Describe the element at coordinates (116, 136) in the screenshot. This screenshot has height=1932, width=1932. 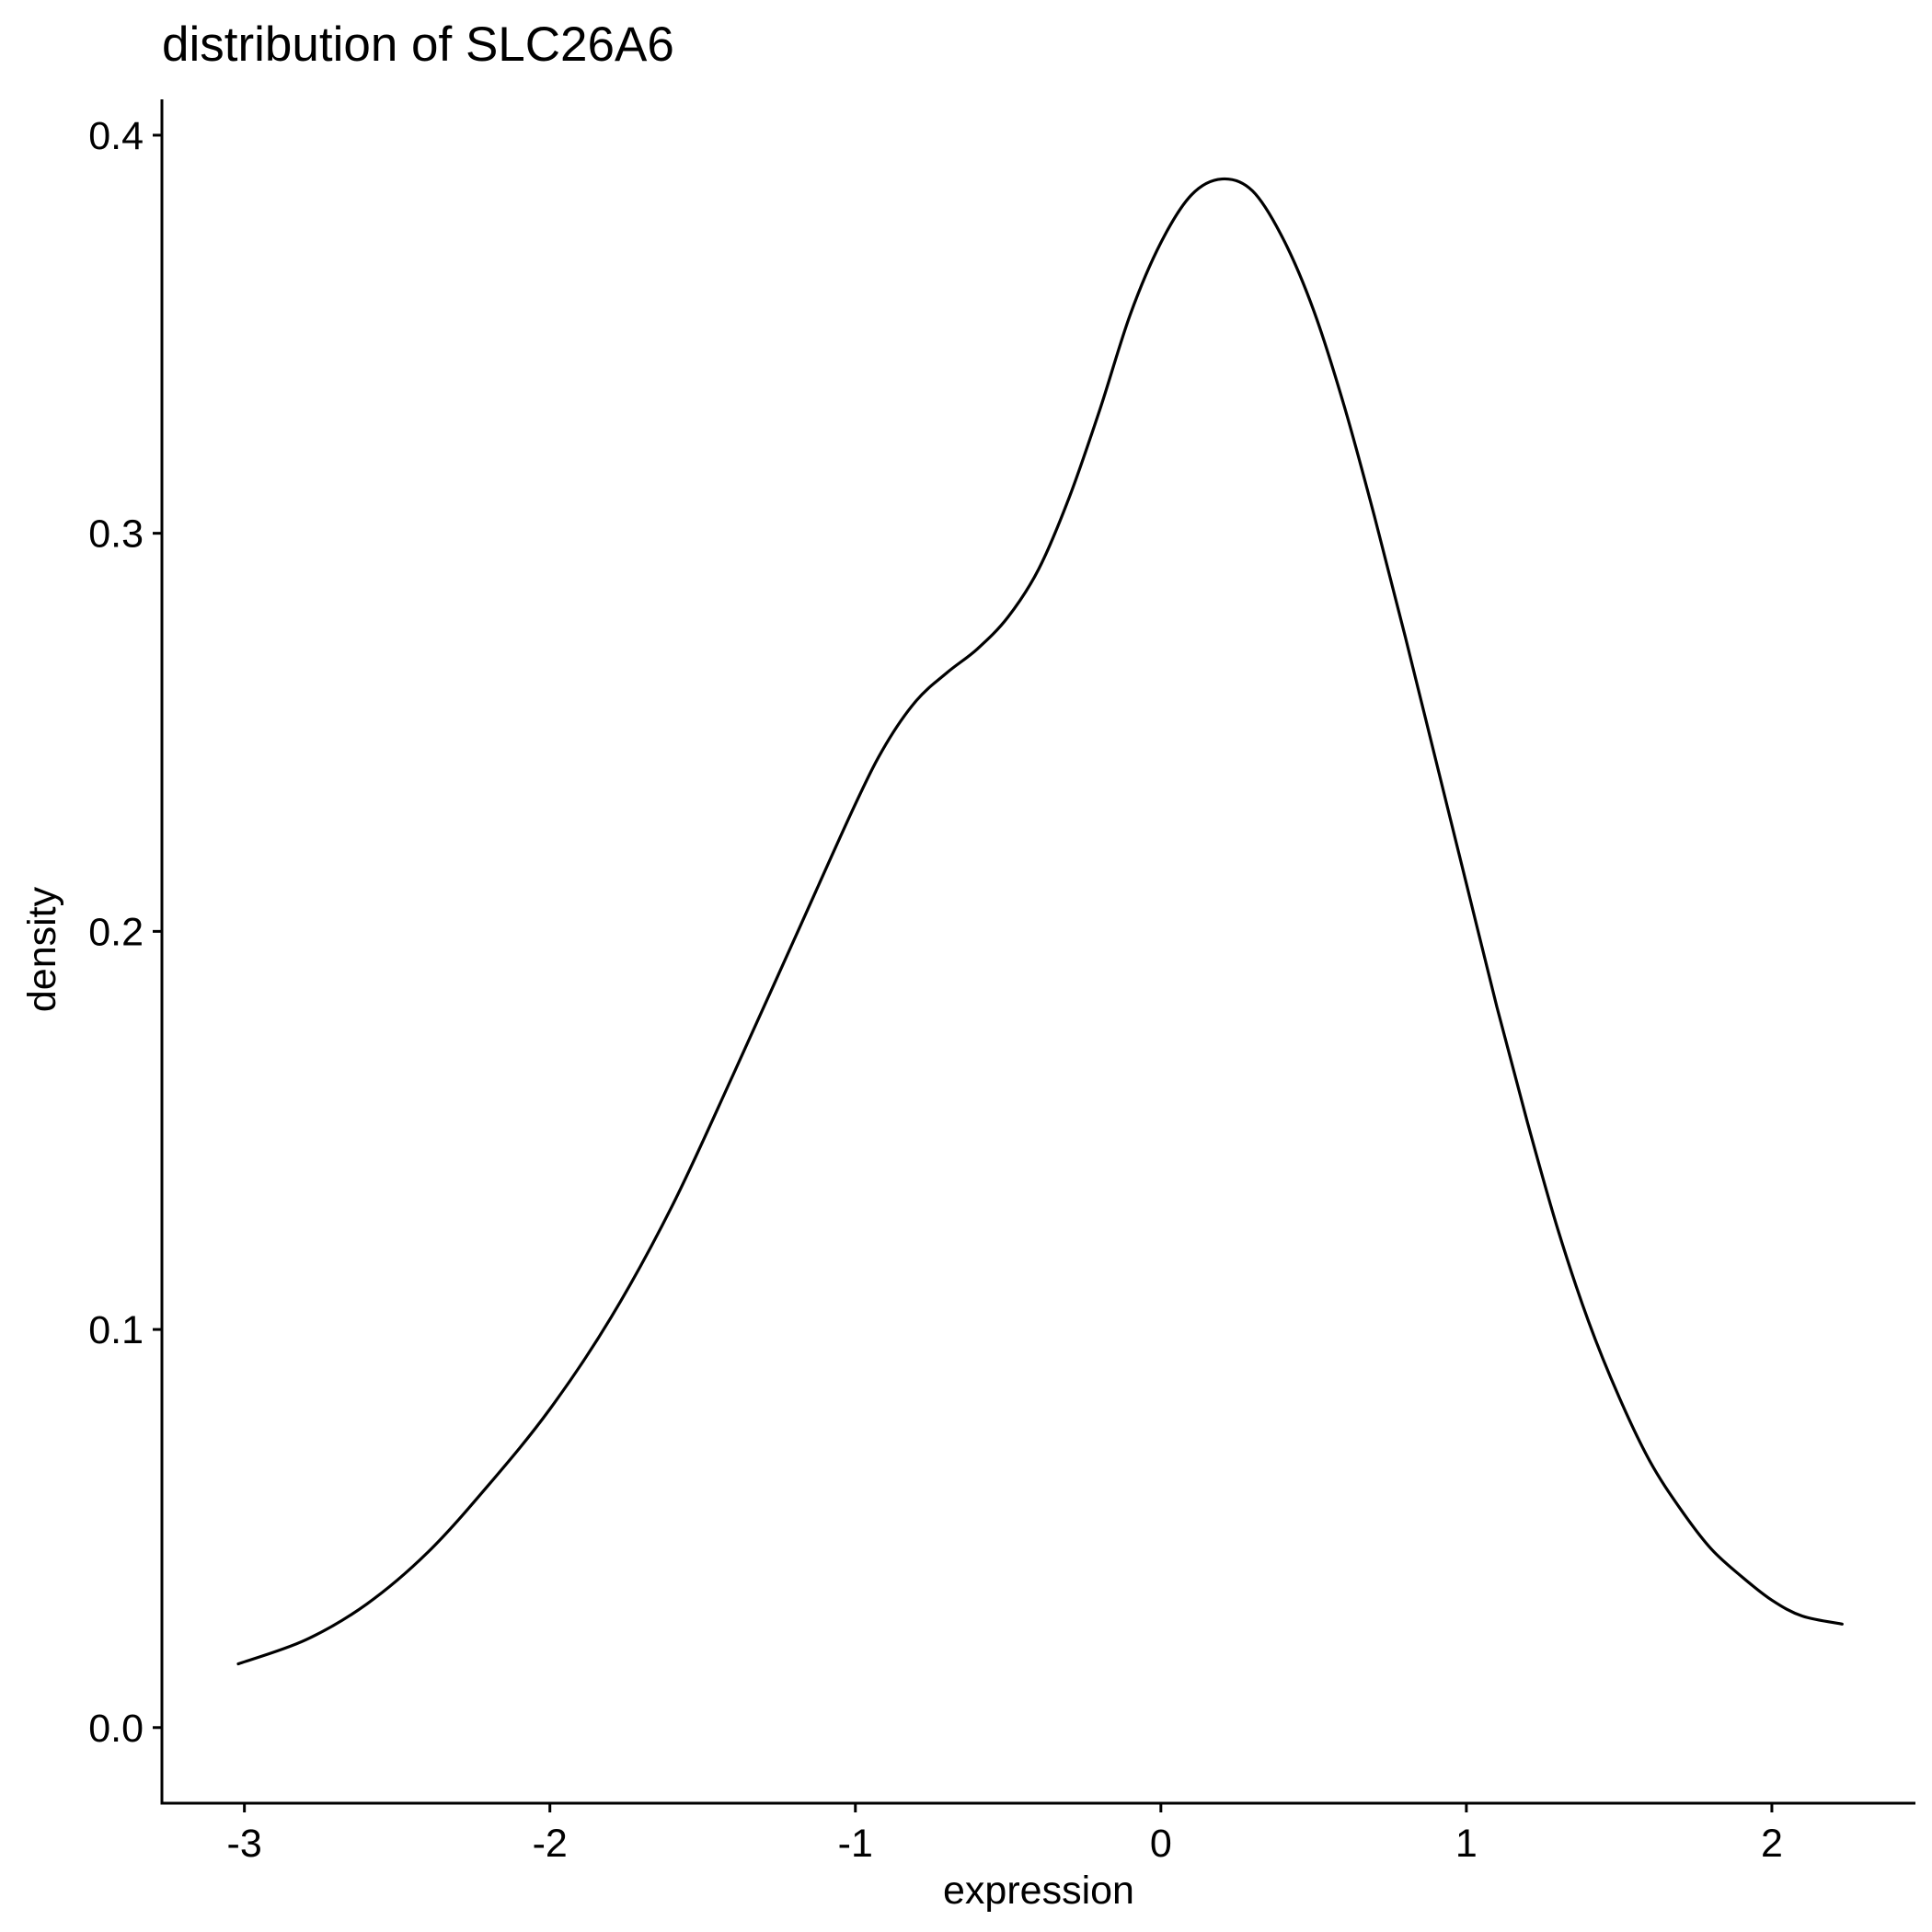
I see `y-tick-label: 0.4` at that location.